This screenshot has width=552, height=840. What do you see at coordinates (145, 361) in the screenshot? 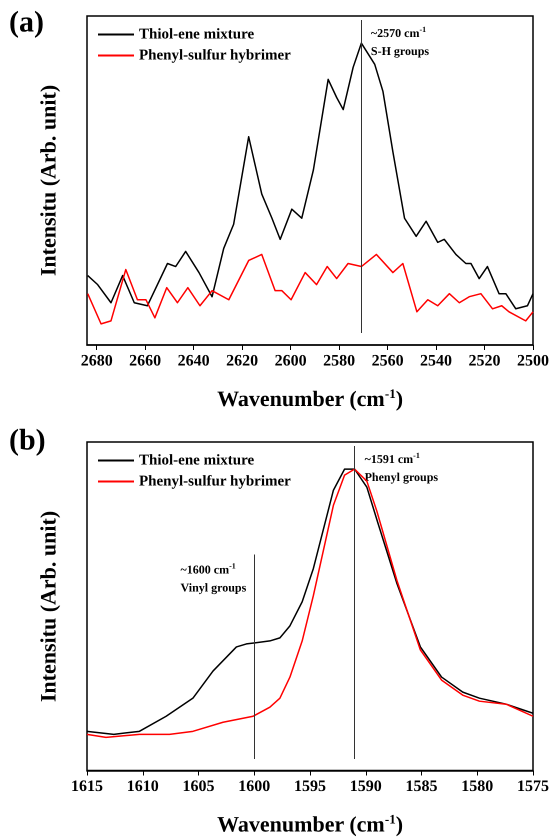
I see `x-tick-label: 2660` at bounding box center [145, 361].